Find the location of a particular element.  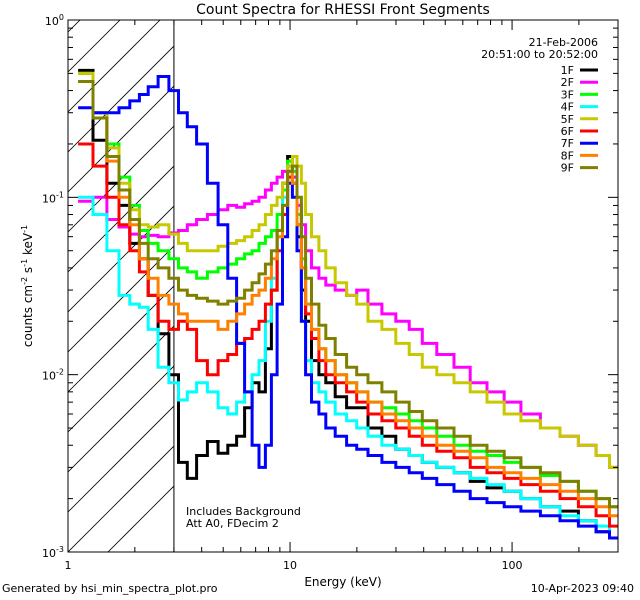

y-tick-label: 10⁻³ is located at coordinates (53, 552).